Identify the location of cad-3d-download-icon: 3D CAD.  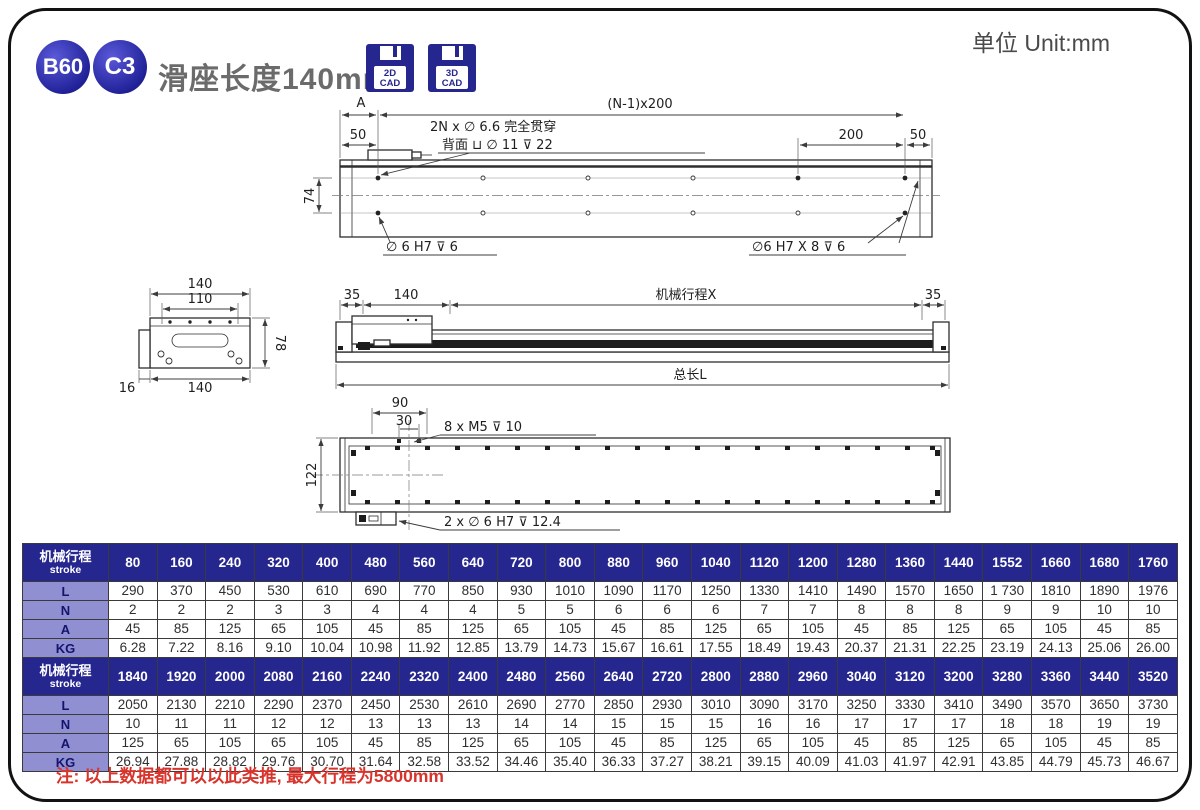
(452, 68).